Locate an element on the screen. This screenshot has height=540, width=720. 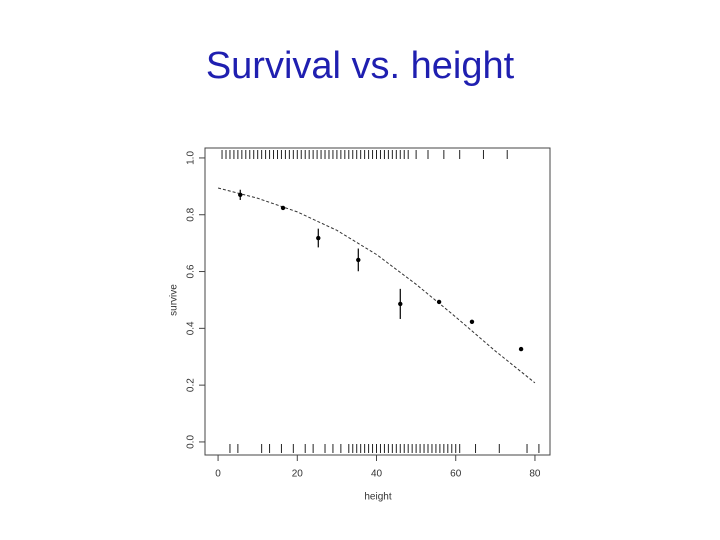
y-tick-label: 1.0 is located at coordinates (191, 158).